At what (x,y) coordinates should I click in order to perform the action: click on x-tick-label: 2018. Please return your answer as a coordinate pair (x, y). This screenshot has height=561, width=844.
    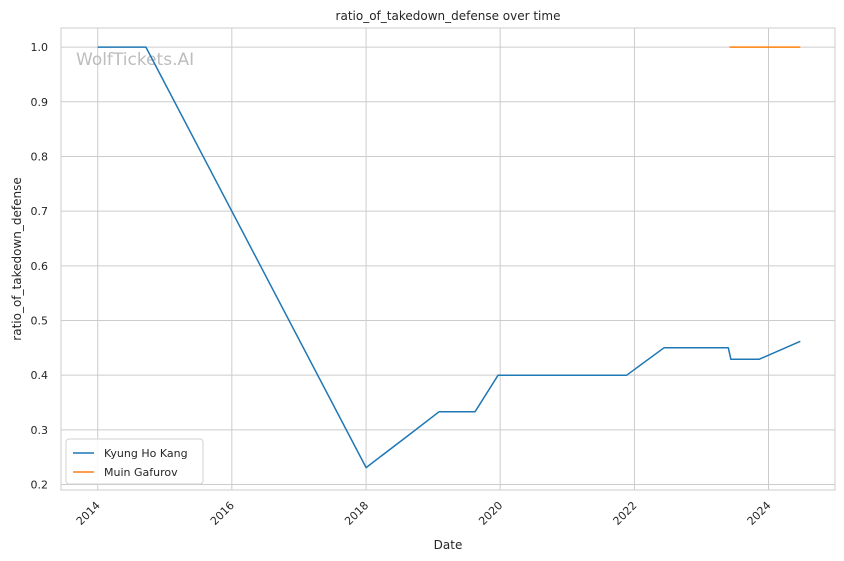
    Looking at the image, I should click on (356, 513).